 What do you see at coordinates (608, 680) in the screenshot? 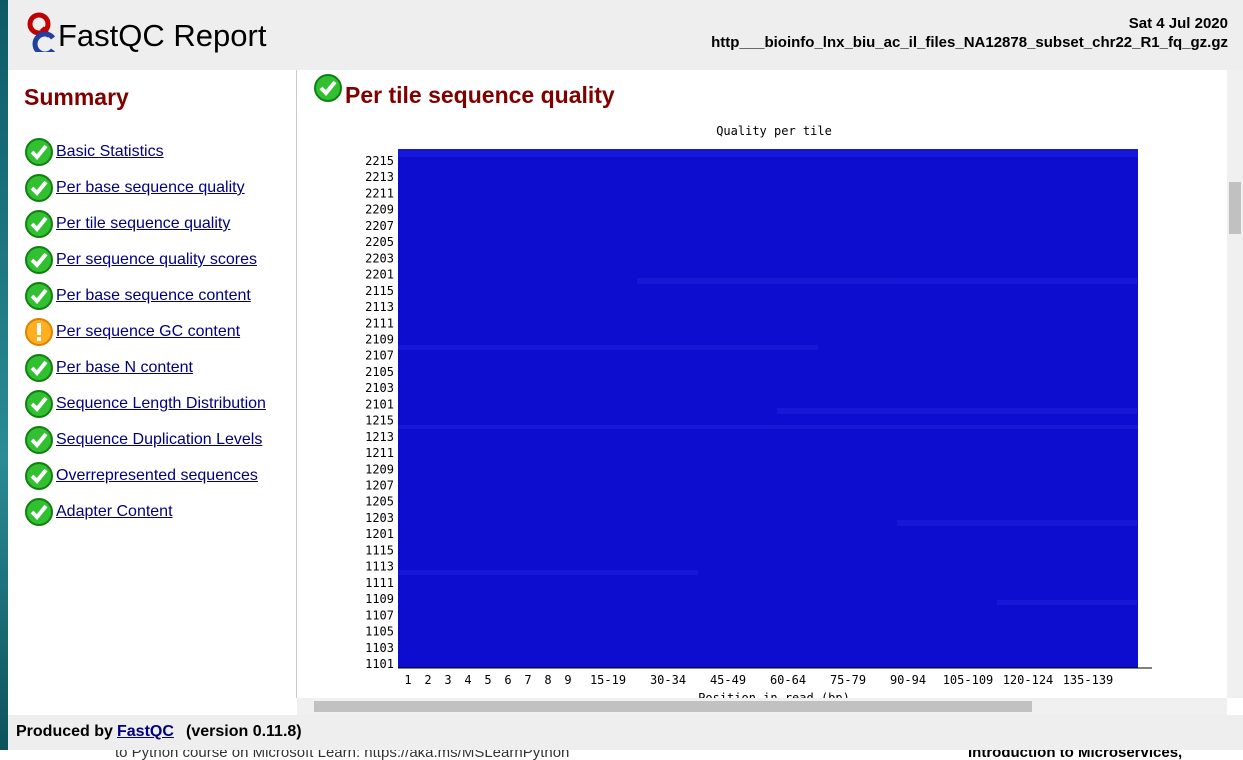
I see `x-tick-label: 15-19` at bounding box center [608, 680].